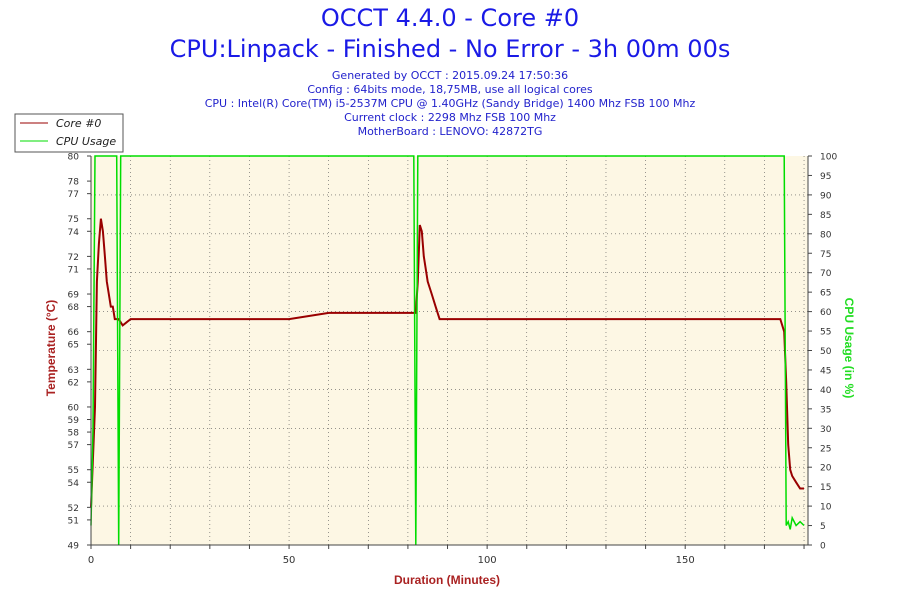 Image resolution: width=900 pixels, height=600 pixels. I want to click on legend-box, so click(69, 133).